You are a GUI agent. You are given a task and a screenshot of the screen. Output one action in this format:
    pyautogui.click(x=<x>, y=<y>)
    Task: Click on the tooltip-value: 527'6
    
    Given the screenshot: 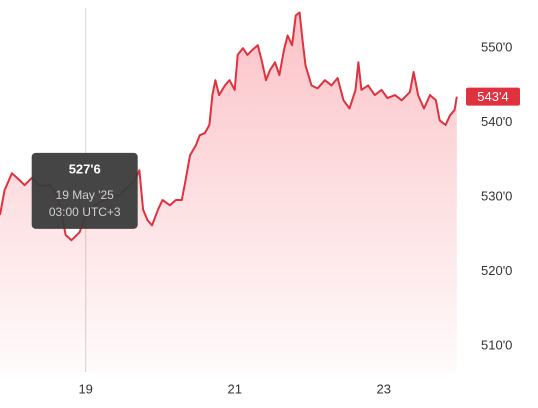 What is the action you would take?
    pyautogui.click(x=85, y=168)
    